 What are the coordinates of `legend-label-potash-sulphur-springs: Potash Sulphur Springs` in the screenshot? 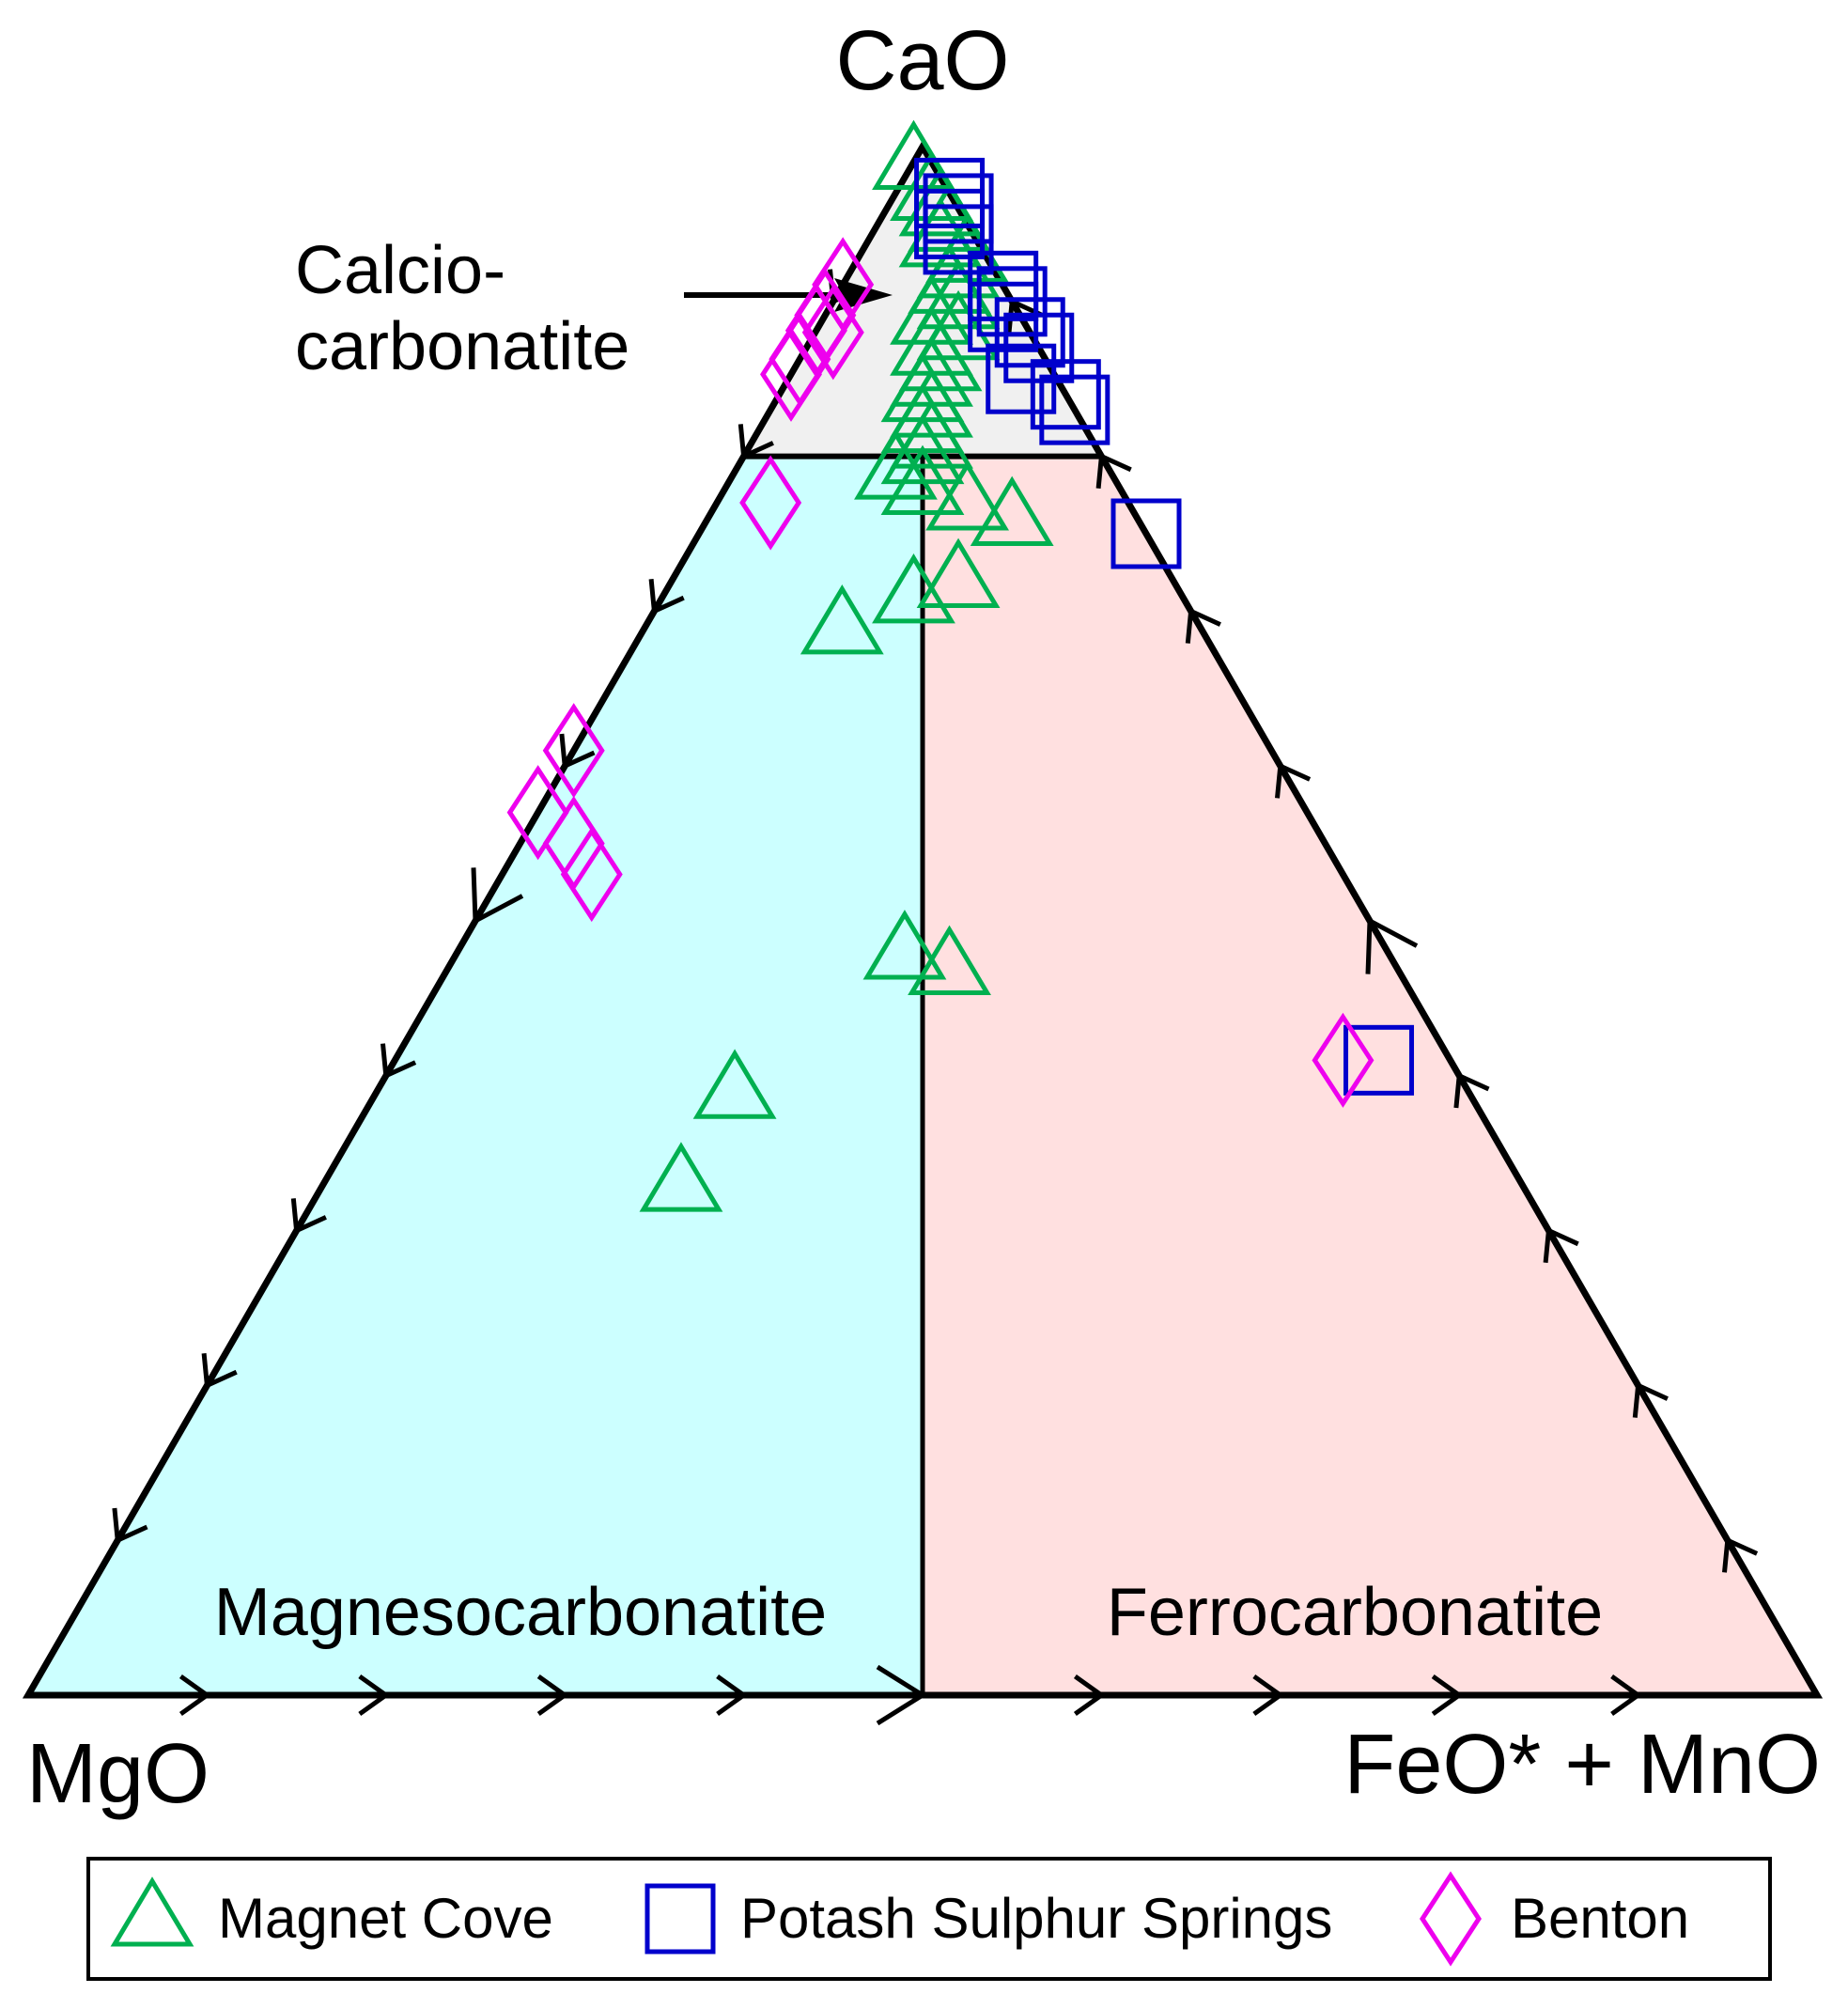 It's located at (1036, 1918).